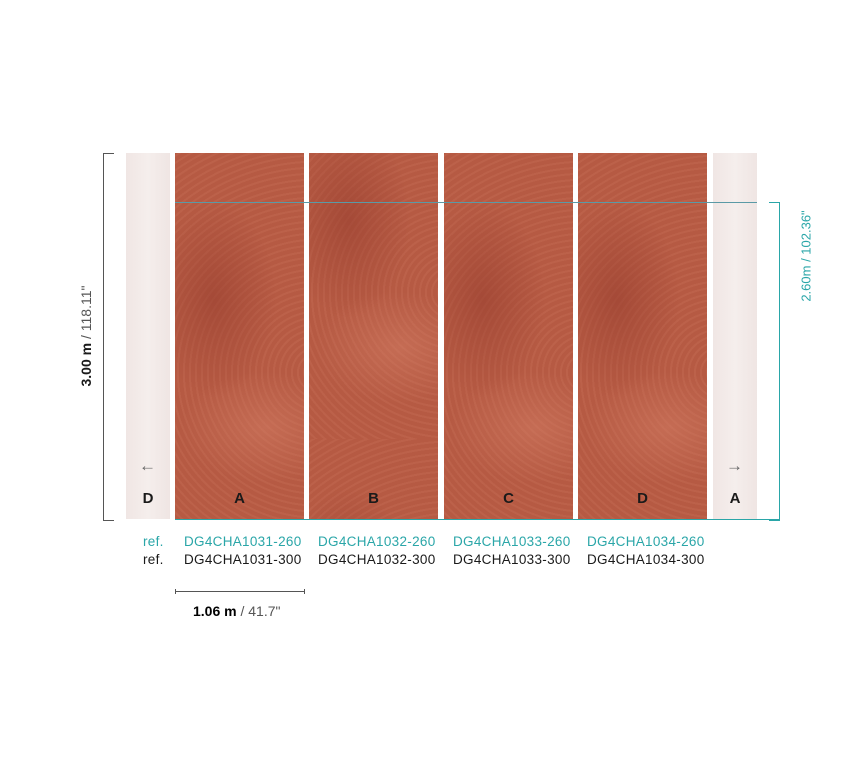 The height and width of the screenshot is (762, 860). I want to click on width-metric: 1.06 m, so click(215, 611).